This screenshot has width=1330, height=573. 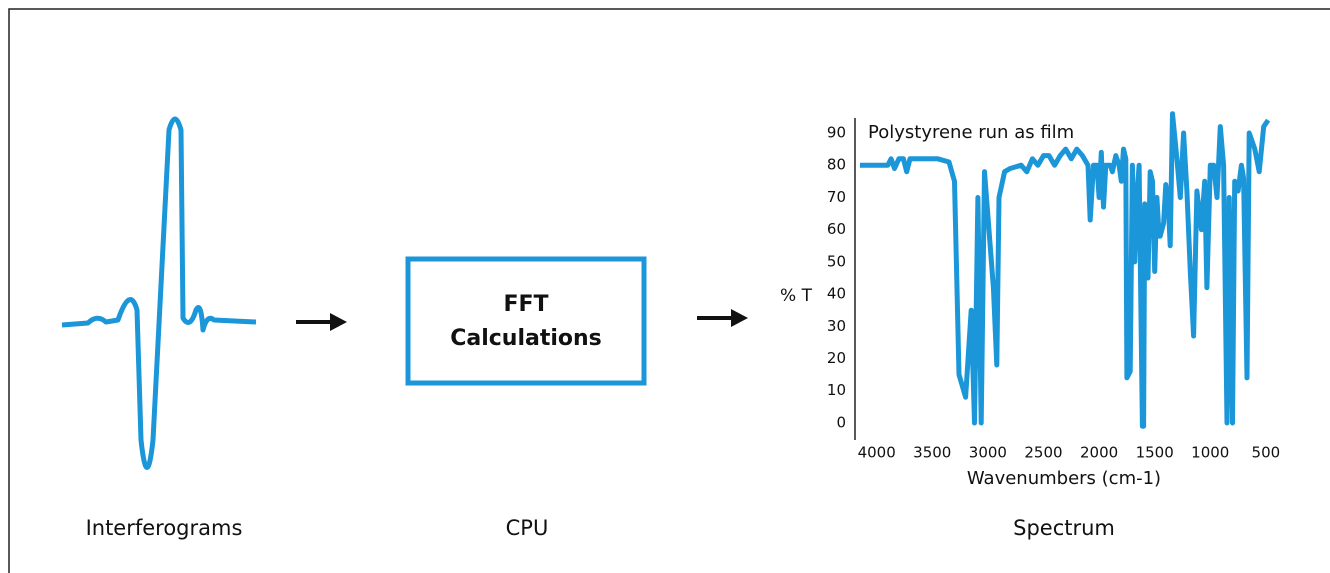 I want to click on stage-label: Interferograms, so click(x=164, y=528).